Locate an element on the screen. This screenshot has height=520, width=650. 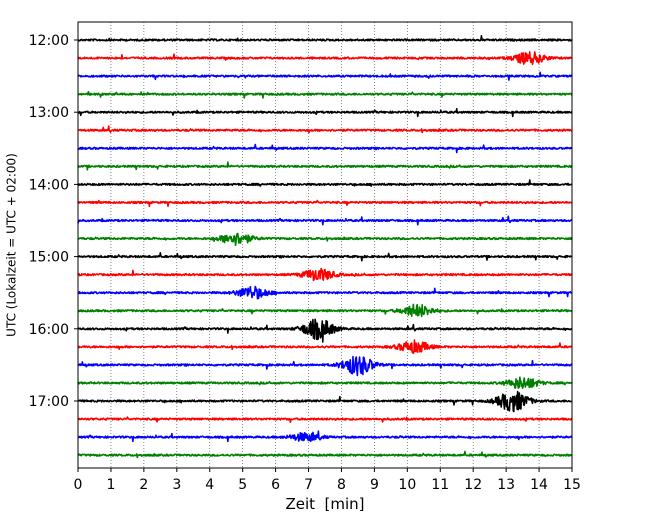
x-tick-label-0: 0 is located at coordinates (78, 485).